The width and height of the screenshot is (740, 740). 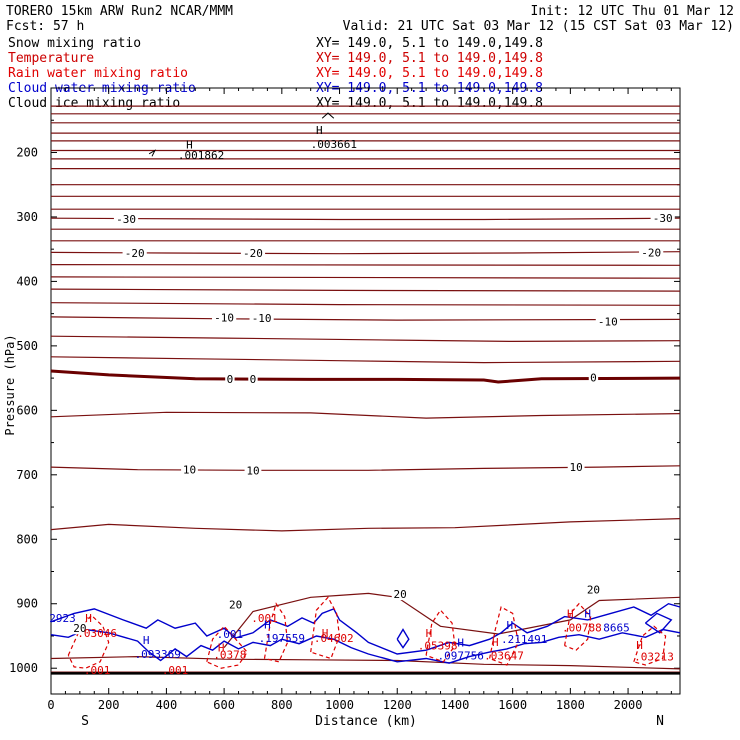 I want to click on end-label: N, so click(x=660, y=721).